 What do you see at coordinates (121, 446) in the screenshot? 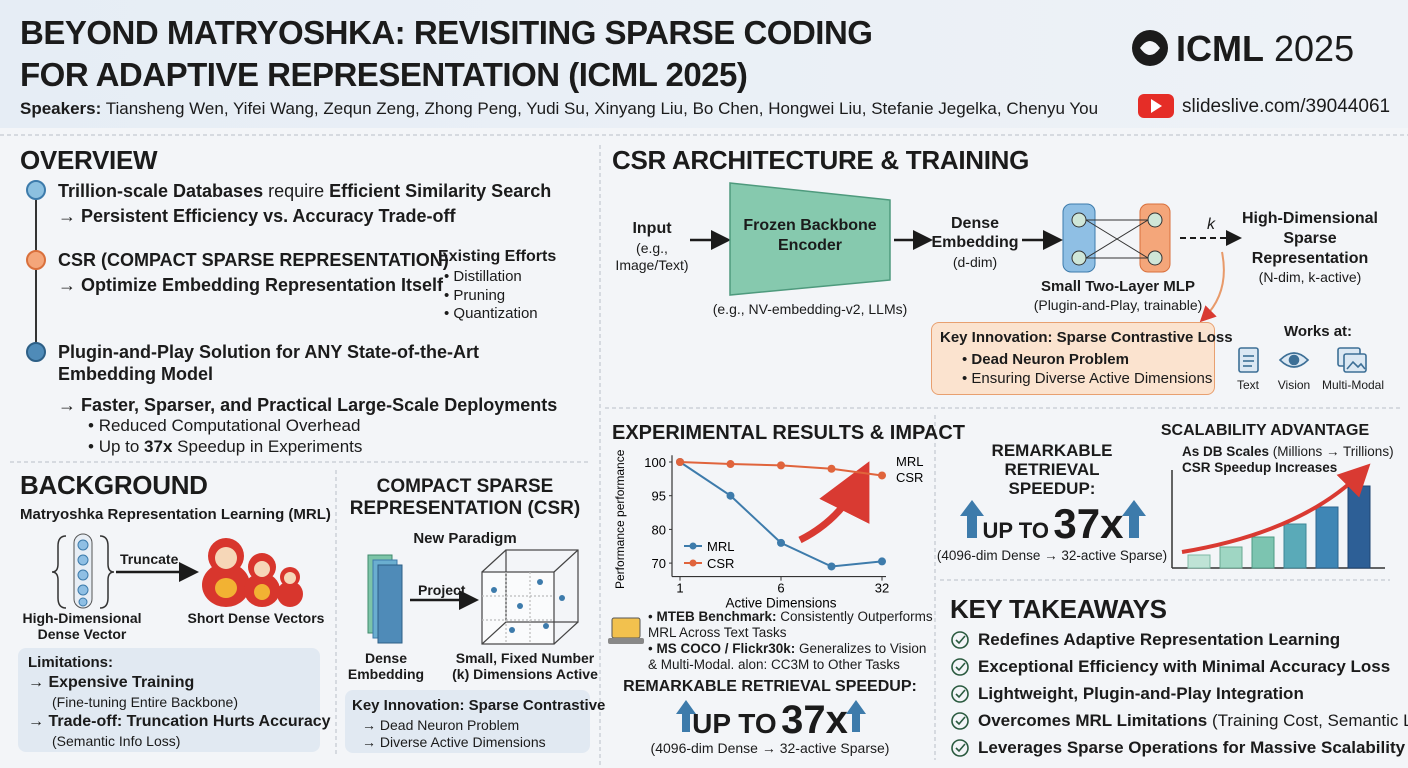
I see `text: Up to` at bounding box center [121, 446].